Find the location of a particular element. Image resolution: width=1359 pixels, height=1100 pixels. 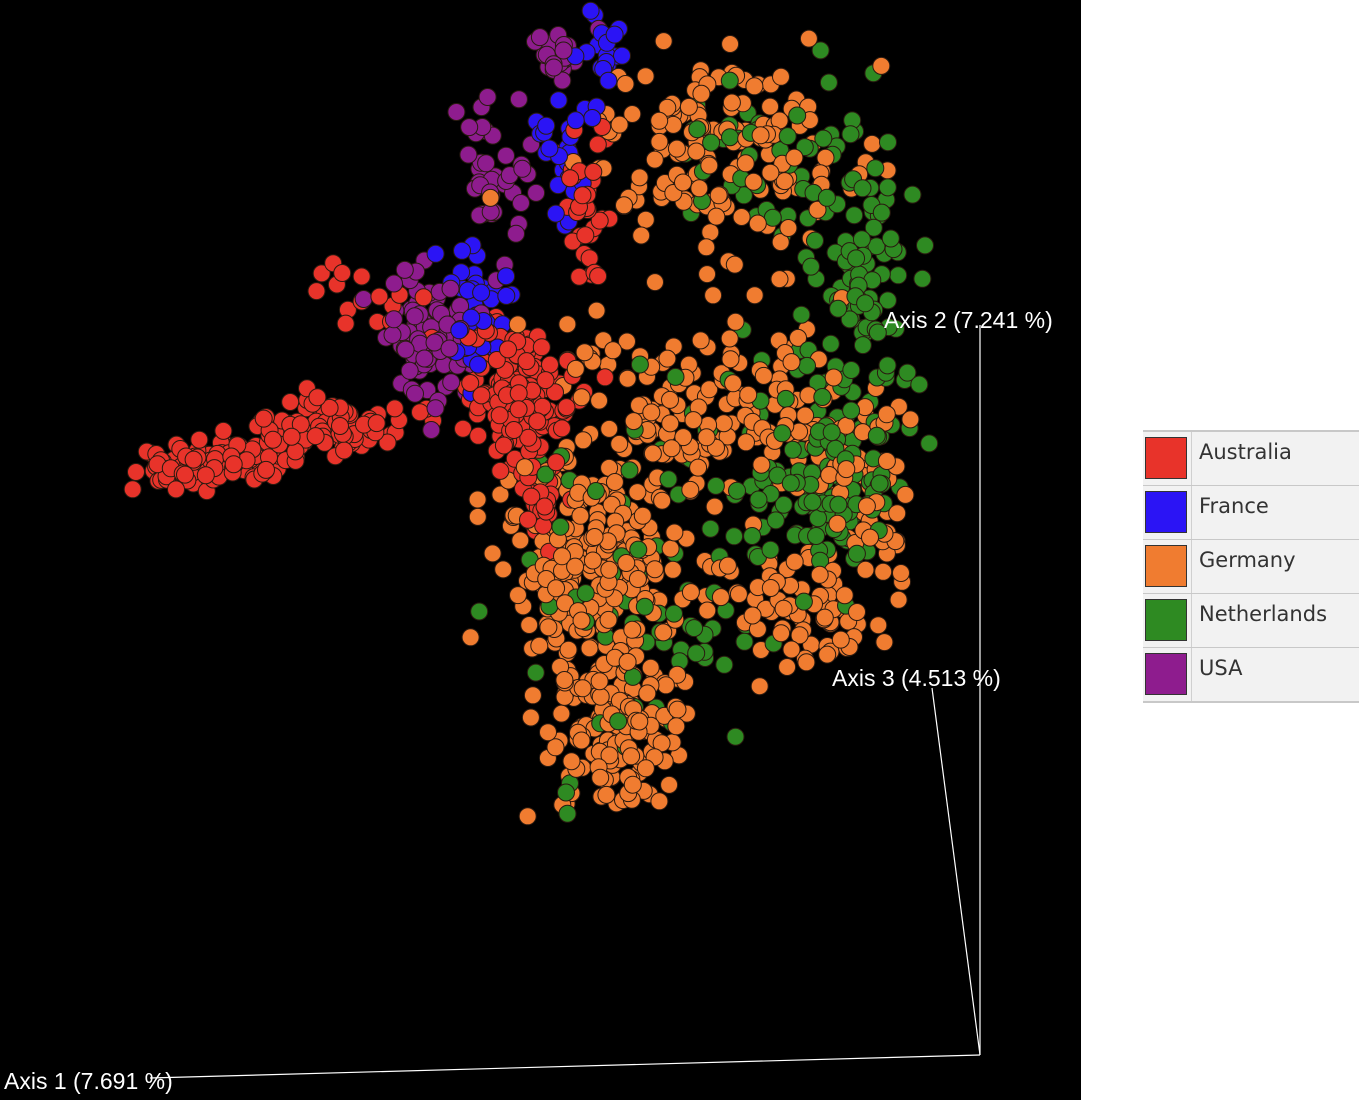

legend-item-france: France is located at coordinates (1251, 513).